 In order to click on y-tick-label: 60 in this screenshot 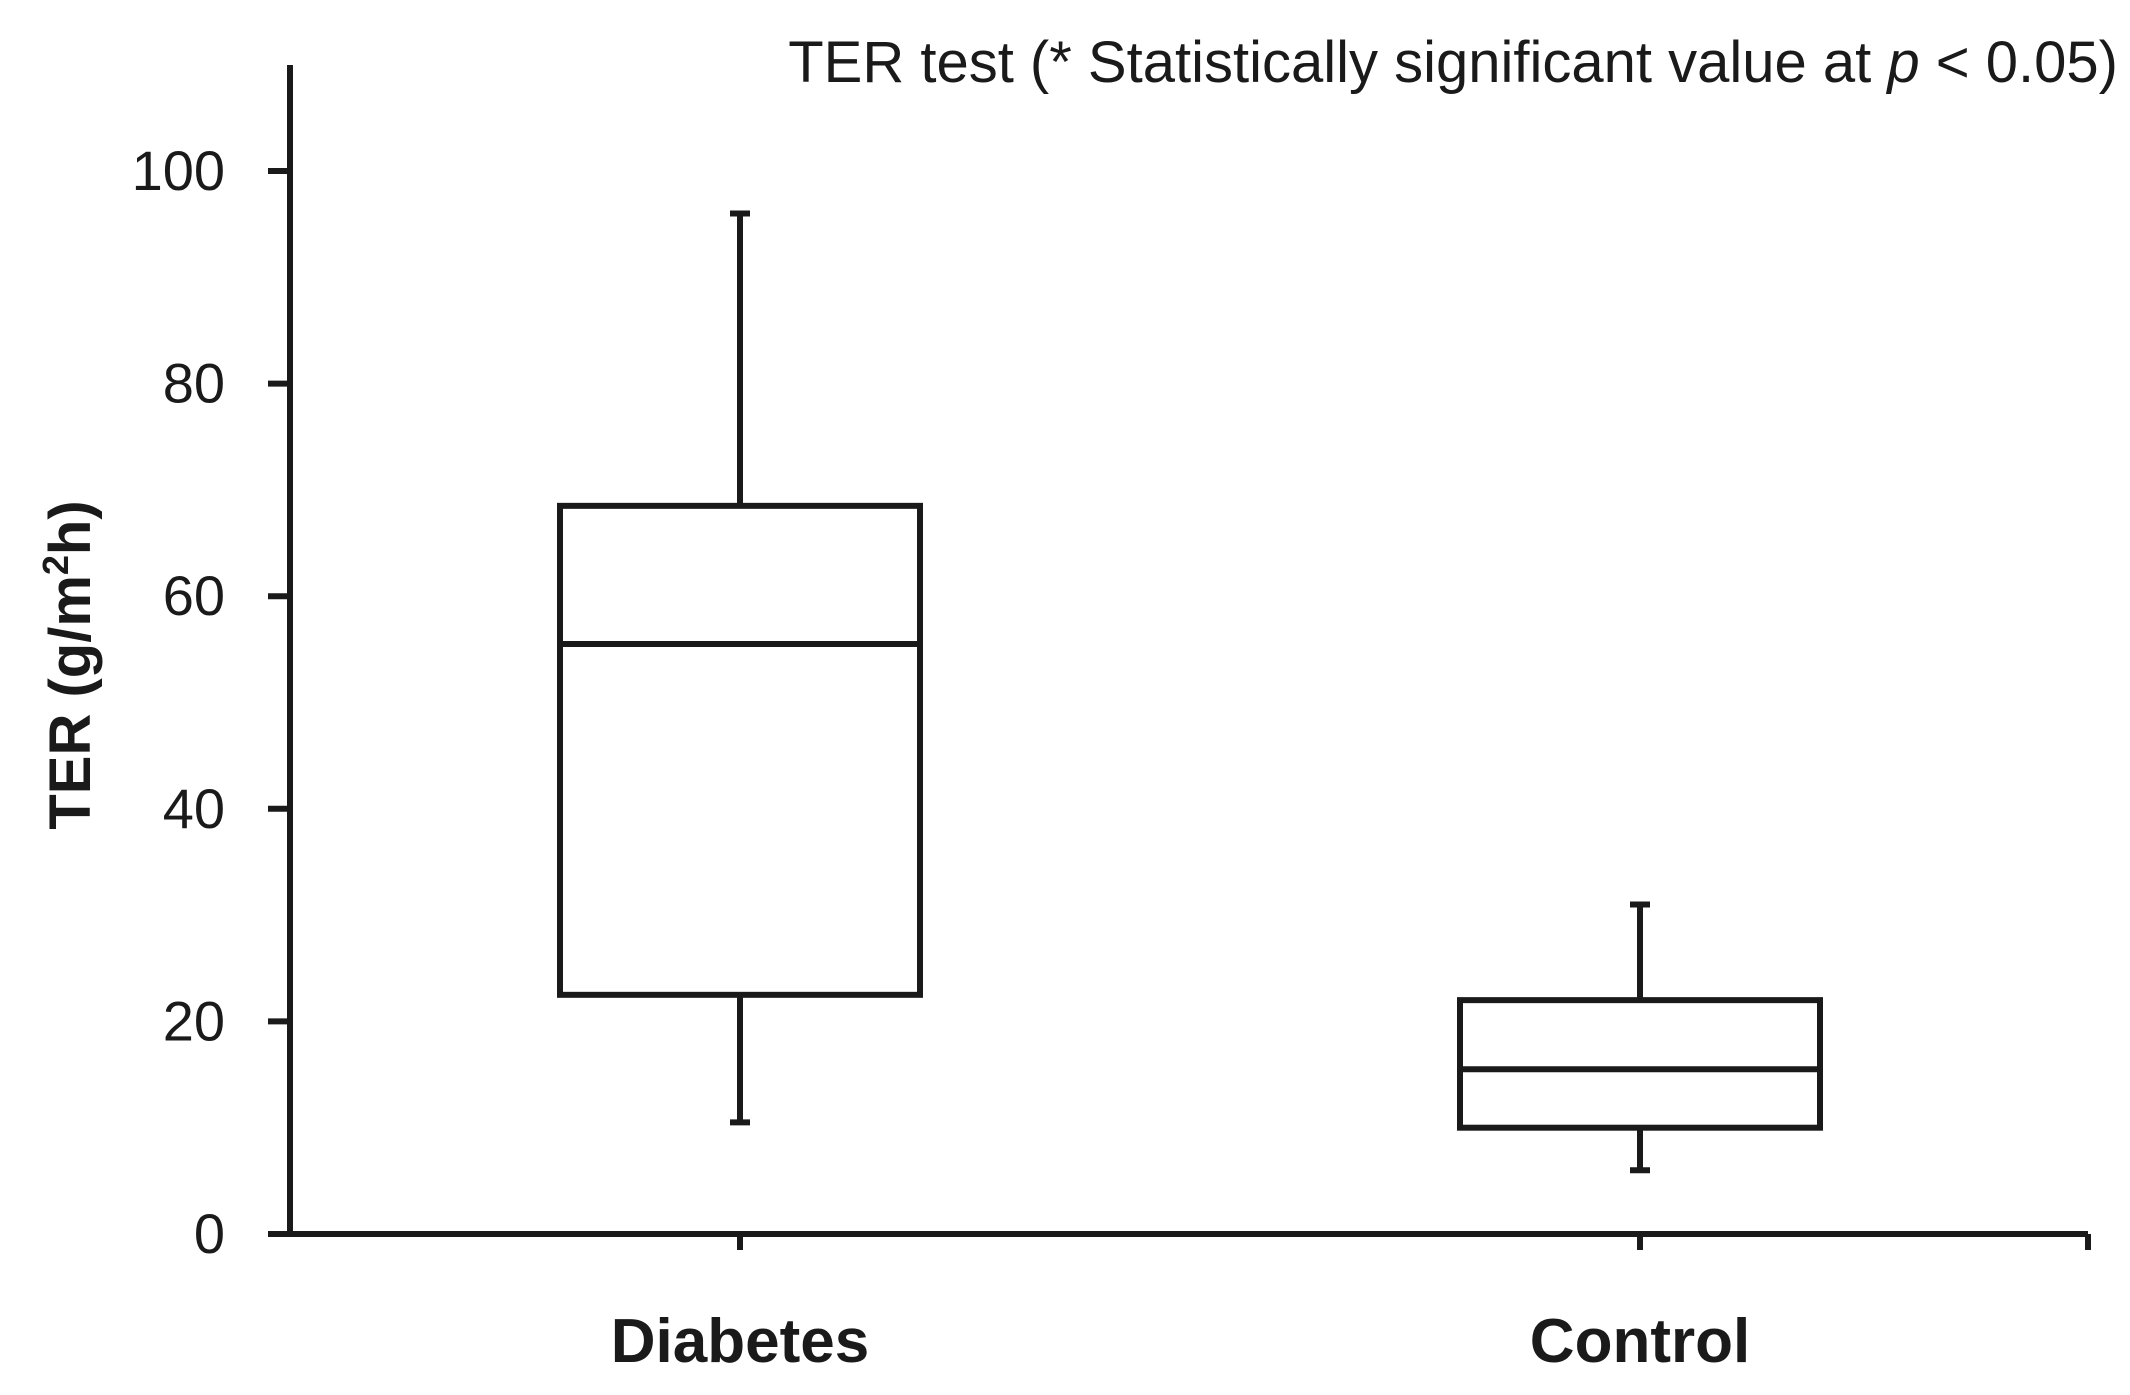, I will do `click(194, 595)`.